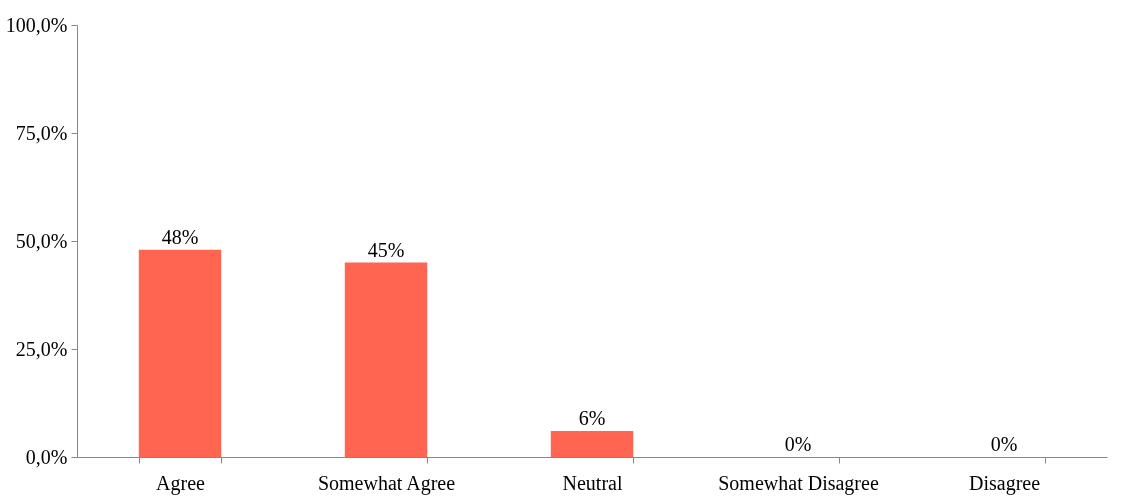  I want to click on x-tick-label: Disagree, so click(1004, 483).